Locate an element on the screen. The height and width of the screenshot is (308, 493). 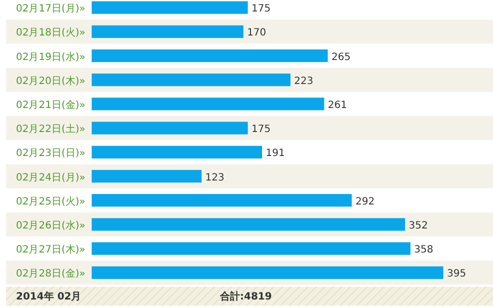
data-label: 191 is located at coordinates (275, 154).